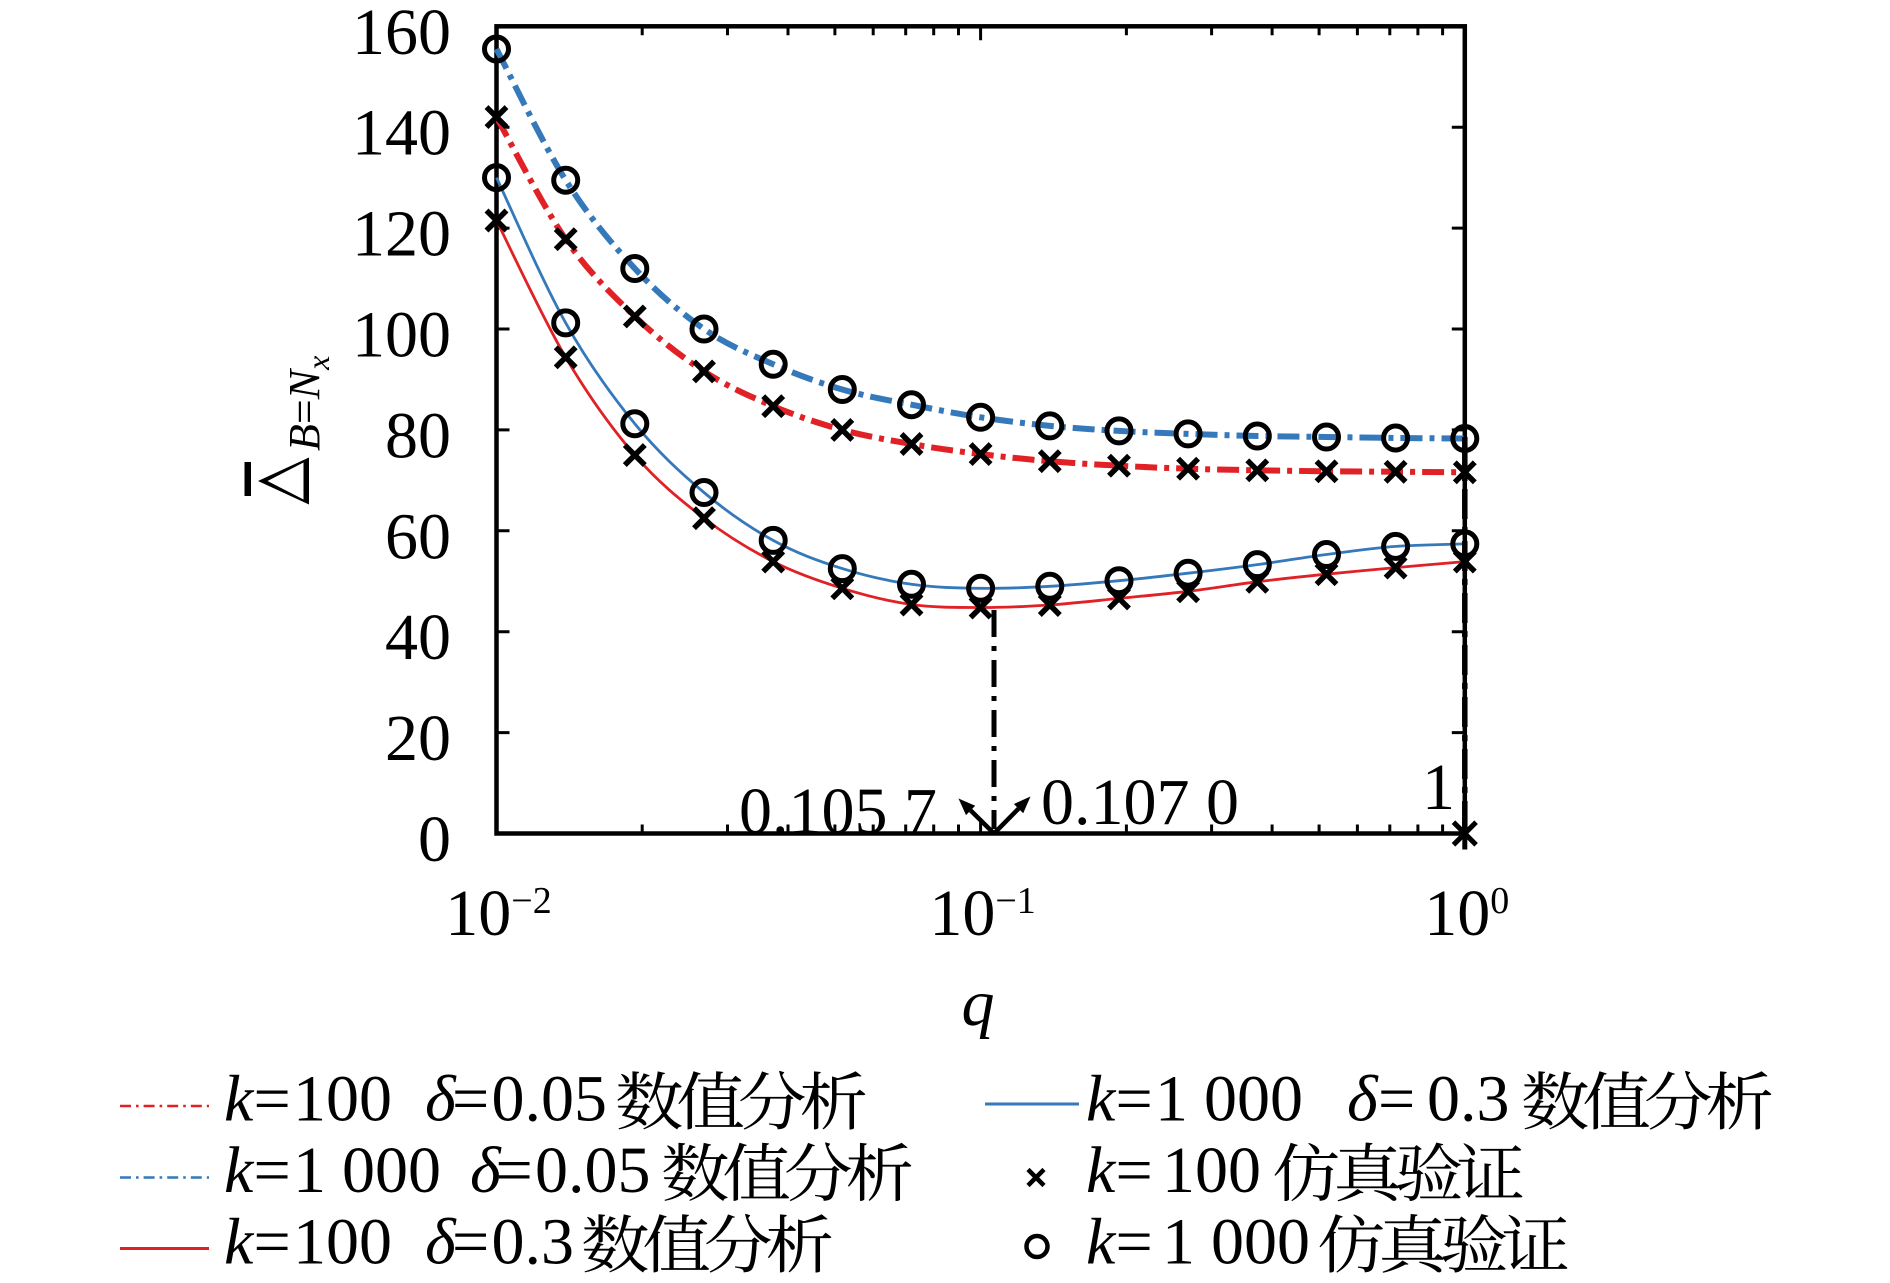 Image resolution: width=1890 pixels, height=1283 pixels. I want to click on svg-text: 160, so click(401, 34).